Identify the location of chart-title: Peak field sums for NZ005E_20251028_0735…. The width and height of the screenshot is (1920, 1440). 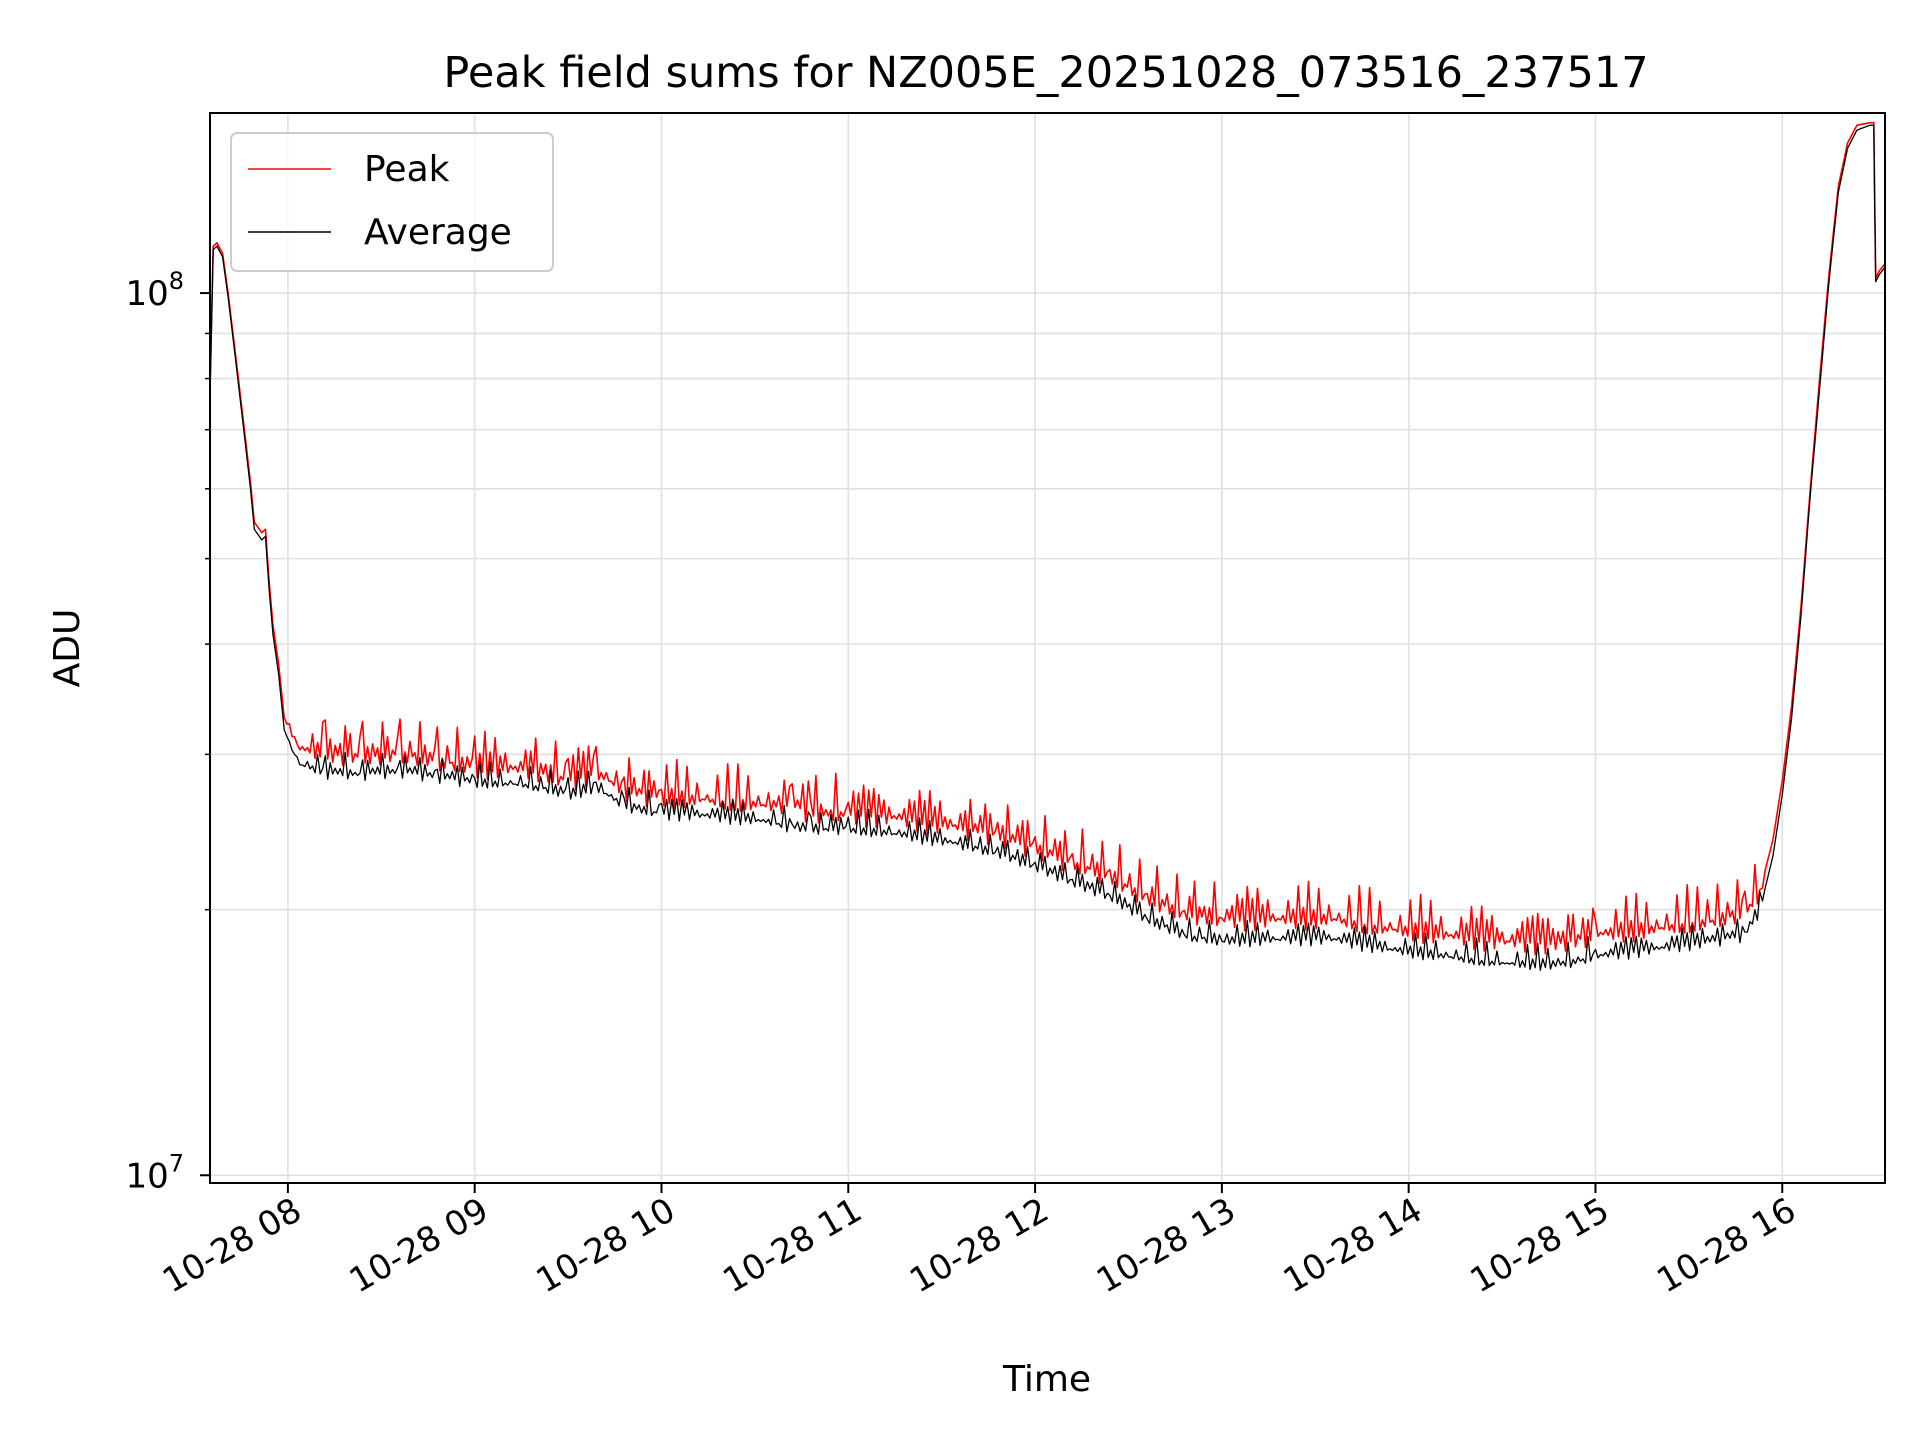
(1045, 73).